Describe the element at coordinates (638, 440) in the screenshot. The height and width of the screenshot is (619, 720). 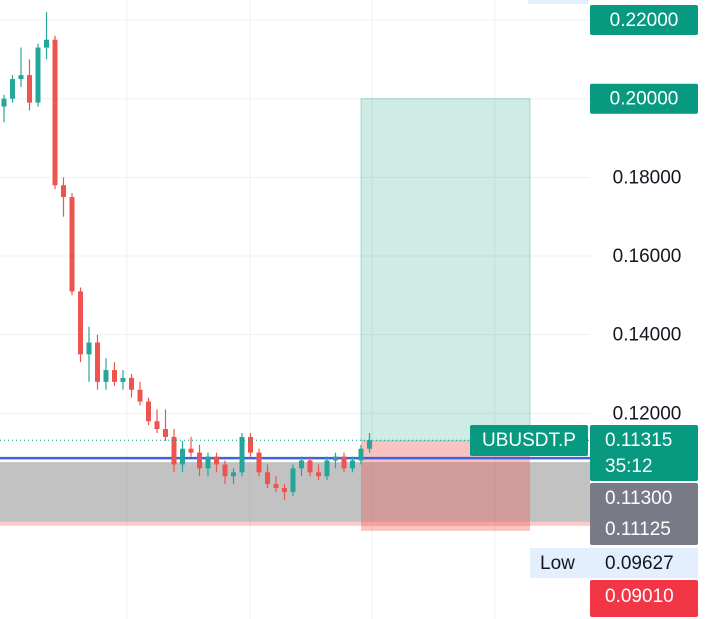
I see `last-price-label: 0.11315` at that location.